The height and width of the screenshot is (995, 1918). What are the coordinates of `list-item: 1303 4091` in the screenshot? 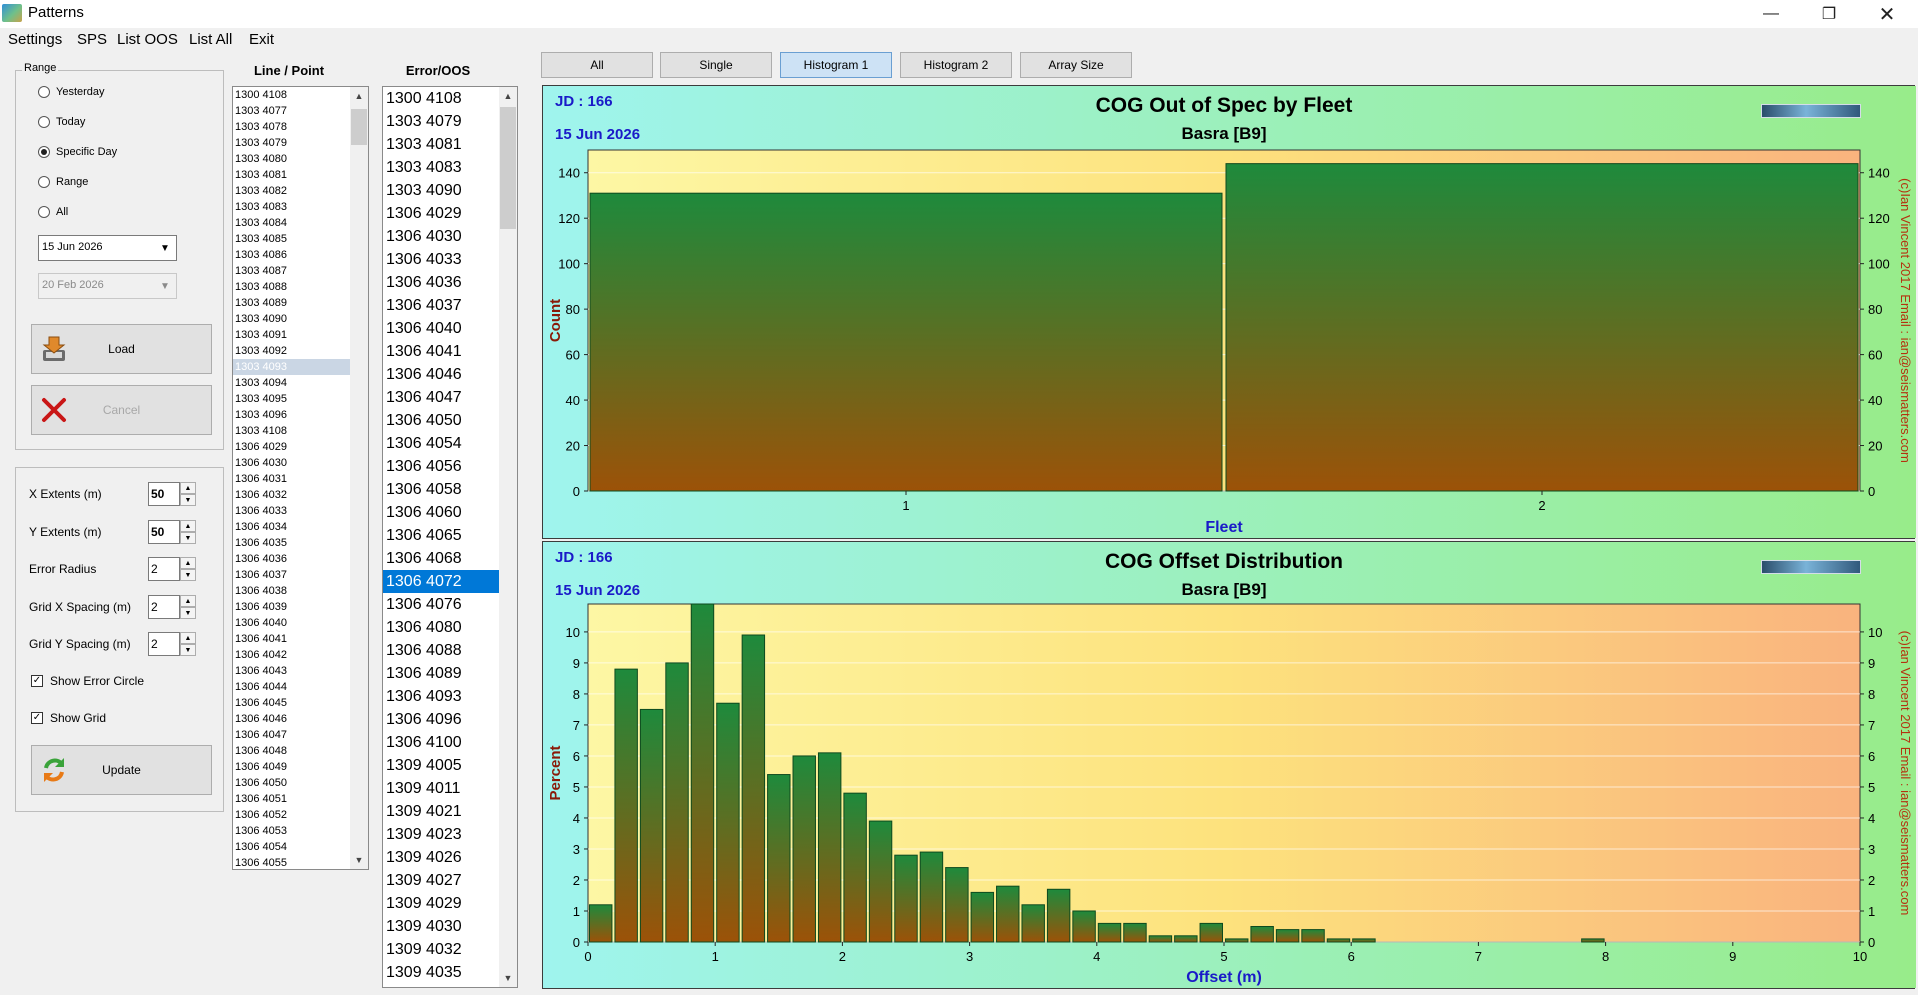 It's located at (261, 335).